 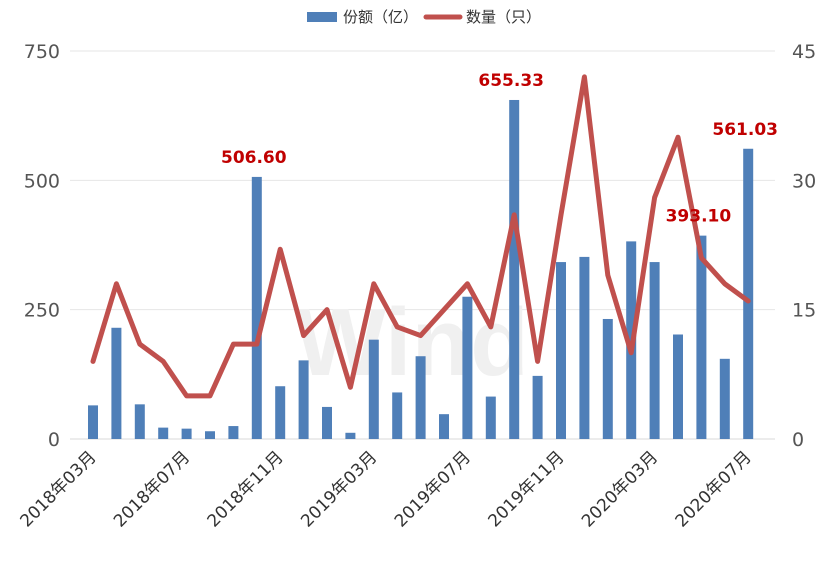 I want to click on x-tick-label: 2018年11月, so click(x=246, y=489).